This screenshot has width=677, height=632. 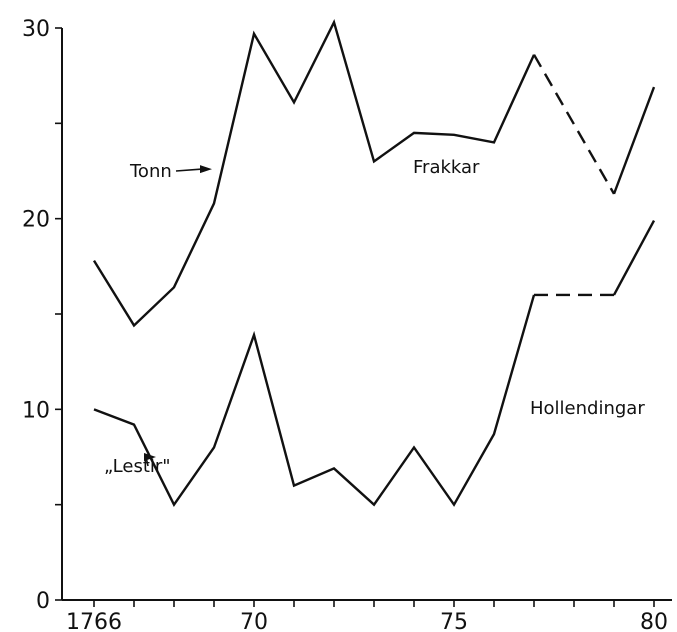 I want to click on annotation-tonn-label: Tonn, so click(x=150, y=171).